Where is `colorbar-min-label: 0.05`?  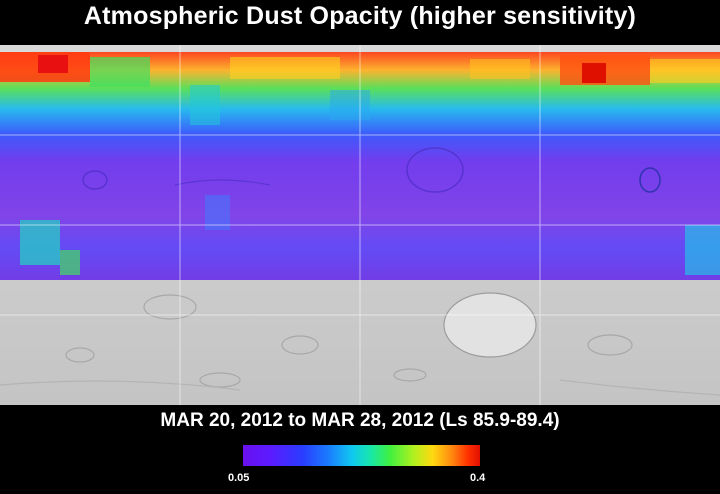 colorbar-min-label: 0.05 is located at coordinates (239, 478).